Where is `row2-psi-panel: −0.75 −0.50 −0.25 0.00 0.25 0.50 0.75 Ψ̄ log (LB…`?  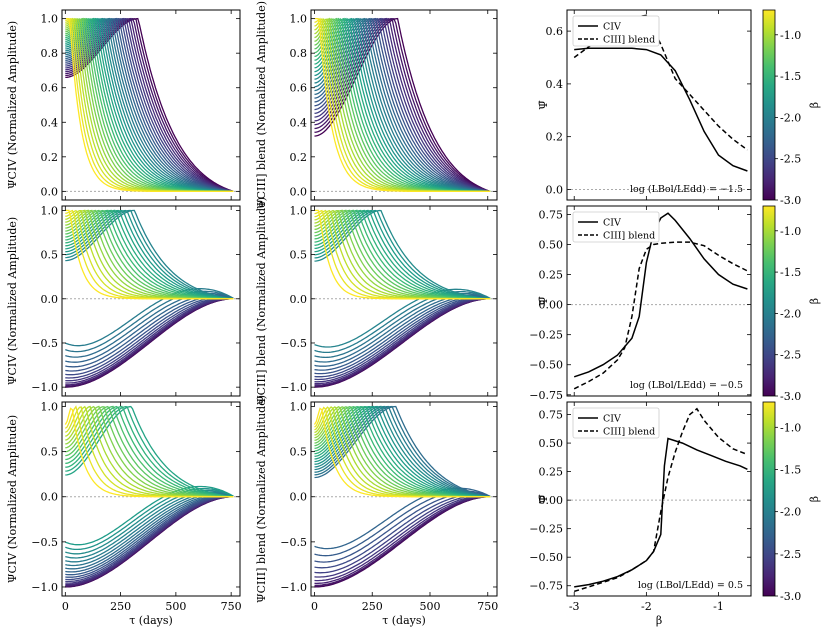 row2-psi-panel: −0.75 −0.50 −0.25 0.00 0.25 0.50 0.75 Ψ̄ log (LB… is located at coordinates (640, 303).